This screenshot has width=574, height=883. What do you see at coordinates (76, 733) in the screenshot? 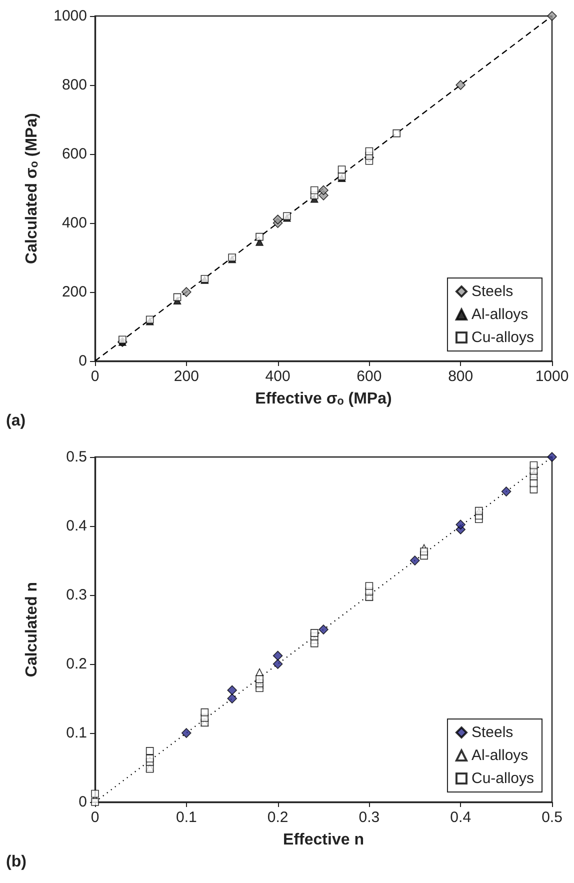
I see `y-tick-label: 0.1` at bounding box center [76, 733].